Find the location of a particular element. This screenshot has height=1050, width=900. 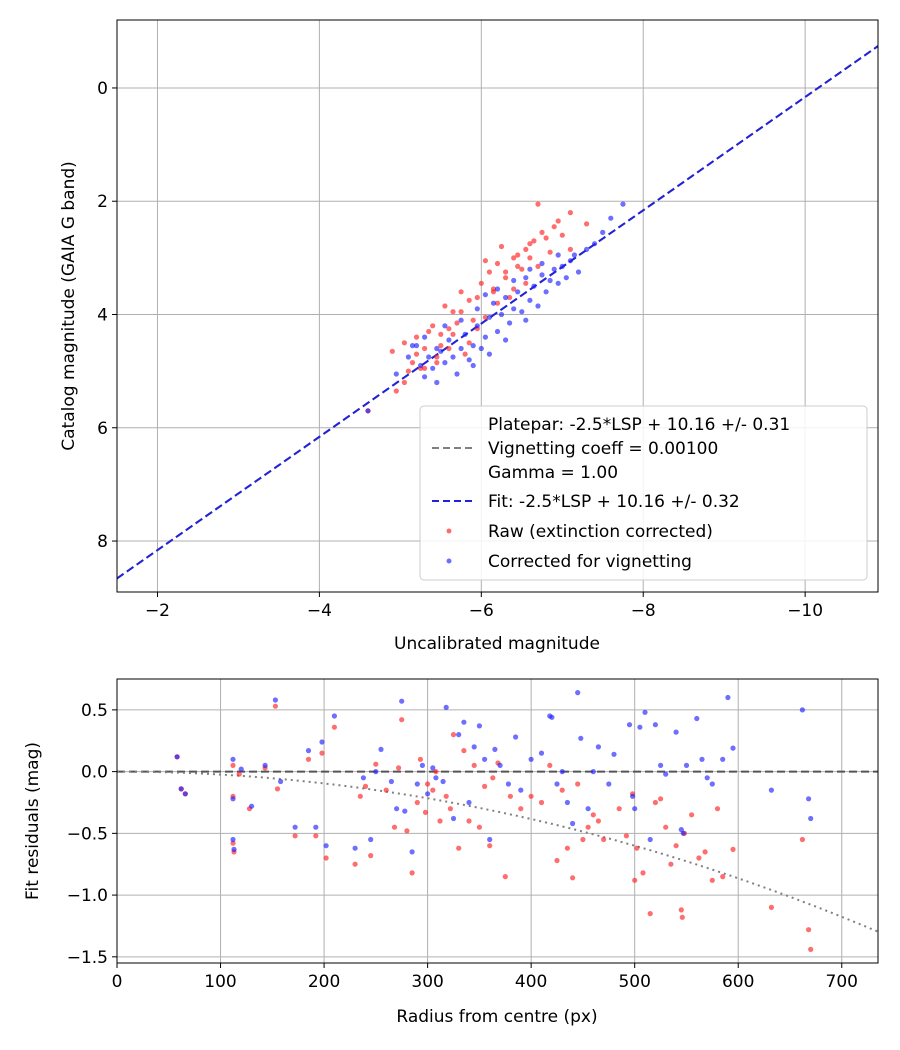

bottom-x-tick-label: 400 is located at coordinates (531, 982).